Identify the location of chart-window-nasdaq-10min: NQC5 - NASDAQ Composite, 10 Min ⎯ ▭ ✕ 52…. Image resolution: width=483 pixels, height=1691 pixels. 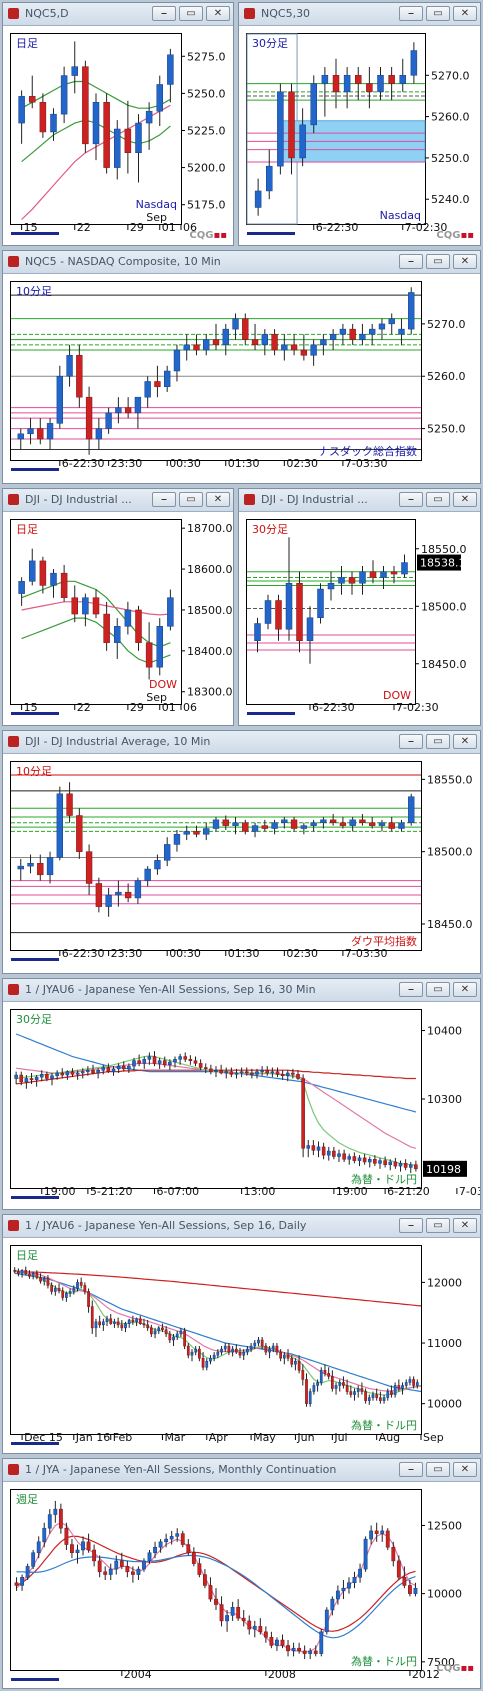
(241, 367).